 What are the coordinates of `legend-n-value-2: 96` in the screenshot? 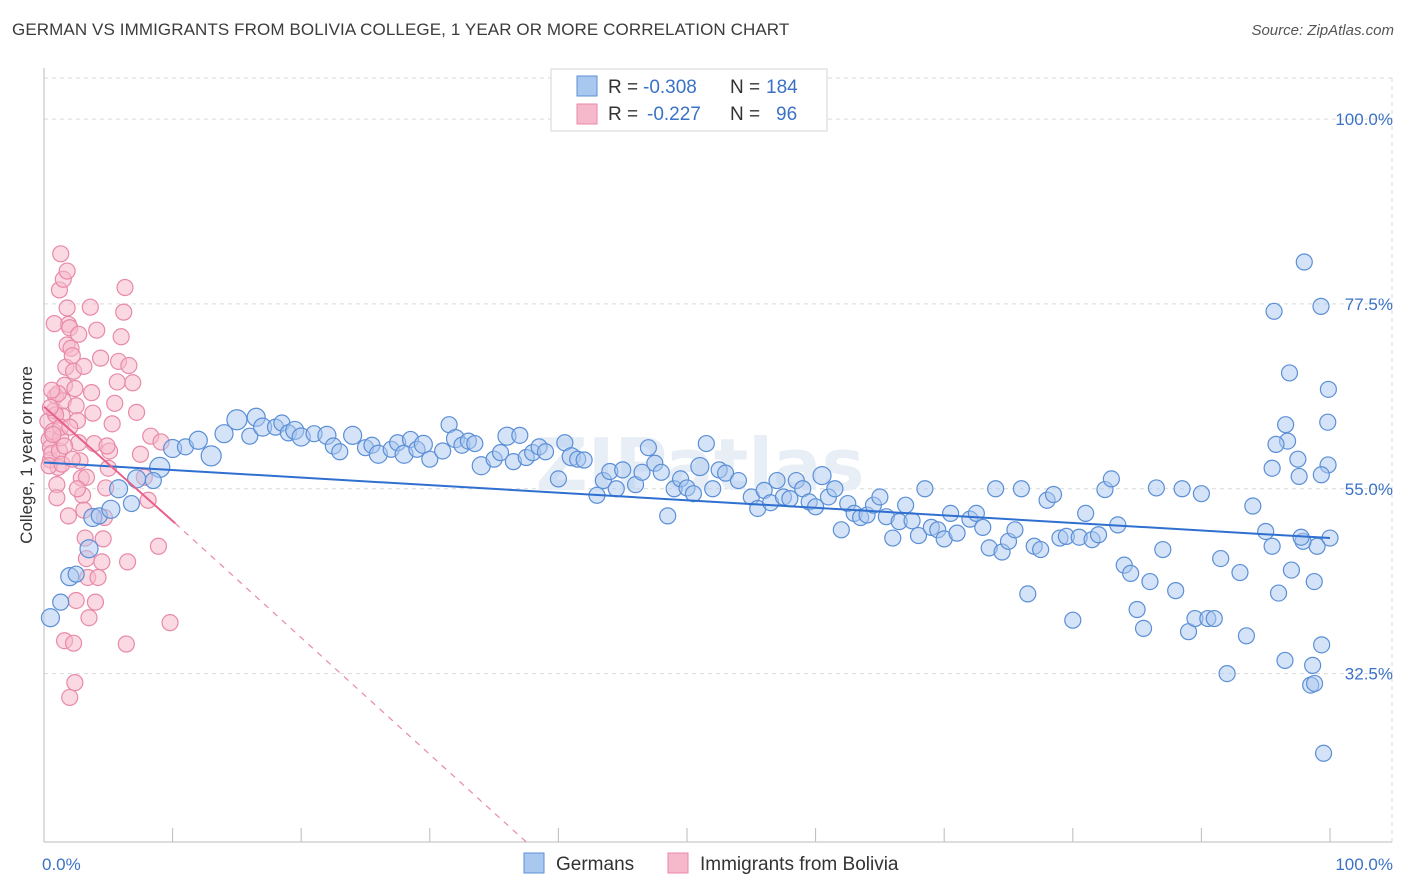 It's located at (786, 114).